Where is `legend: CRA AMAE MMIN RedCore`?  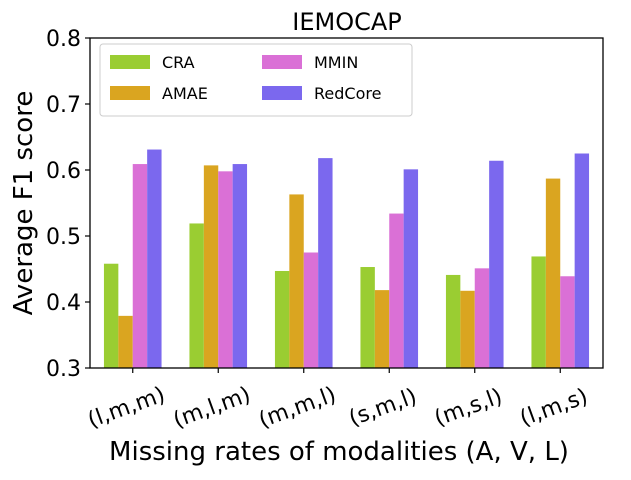 legend: CRA AMAE MMIN RedCore is located at coordinates (256, 80).